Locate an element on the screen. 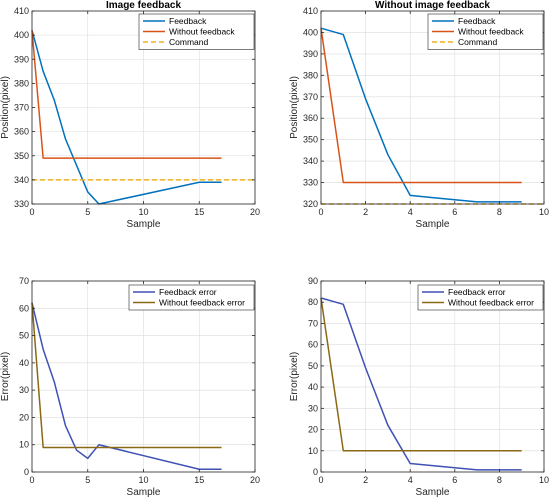 The image size is (550, 503). chart-title: Image feedback is located at coordinates (143, 5).